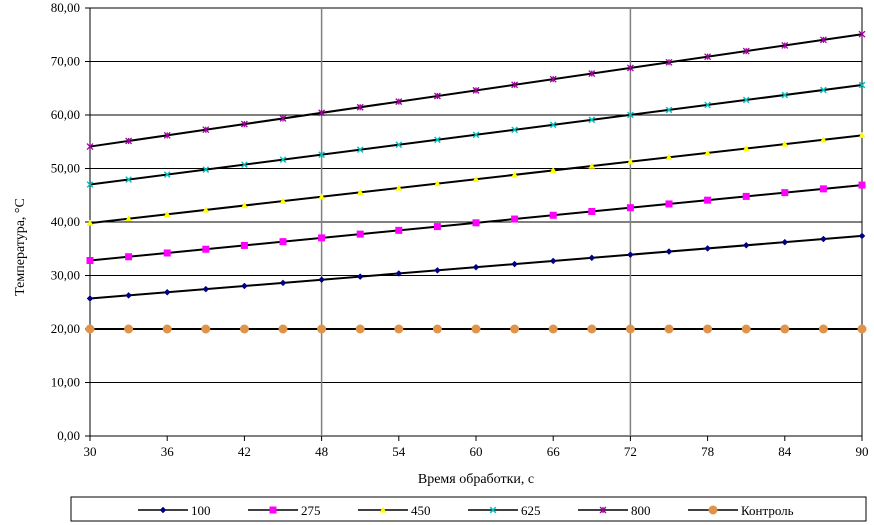 This screenshot has height=525, width=874. Describe the element at coordinates (630, 451) in the screenshot. I see `x-tick-label: 72` at that location.